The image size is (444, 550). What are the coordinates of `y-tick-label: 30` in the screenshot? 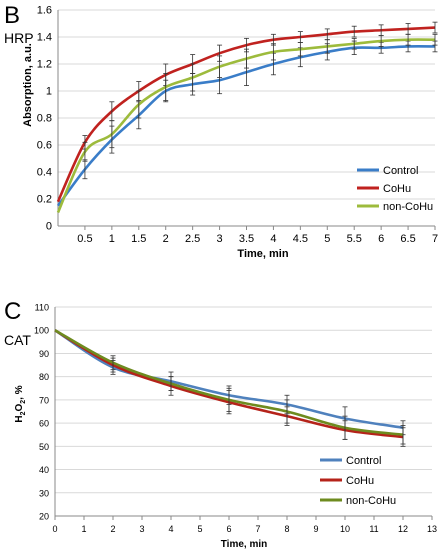 It's located at (44, 493).